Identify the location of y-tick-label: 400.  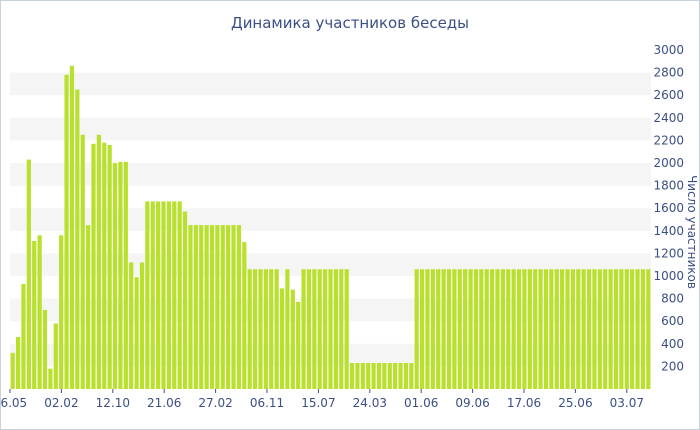
(672, 344).